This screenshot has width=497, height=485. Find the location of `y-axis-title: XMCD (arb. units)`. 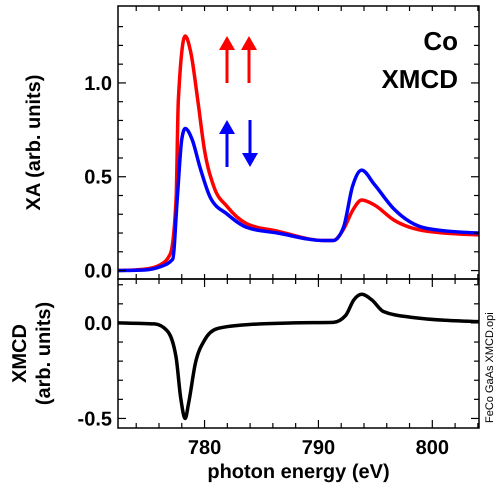

y-axis-title: XMCD (arb. units) is located at coordinates (32, 354).